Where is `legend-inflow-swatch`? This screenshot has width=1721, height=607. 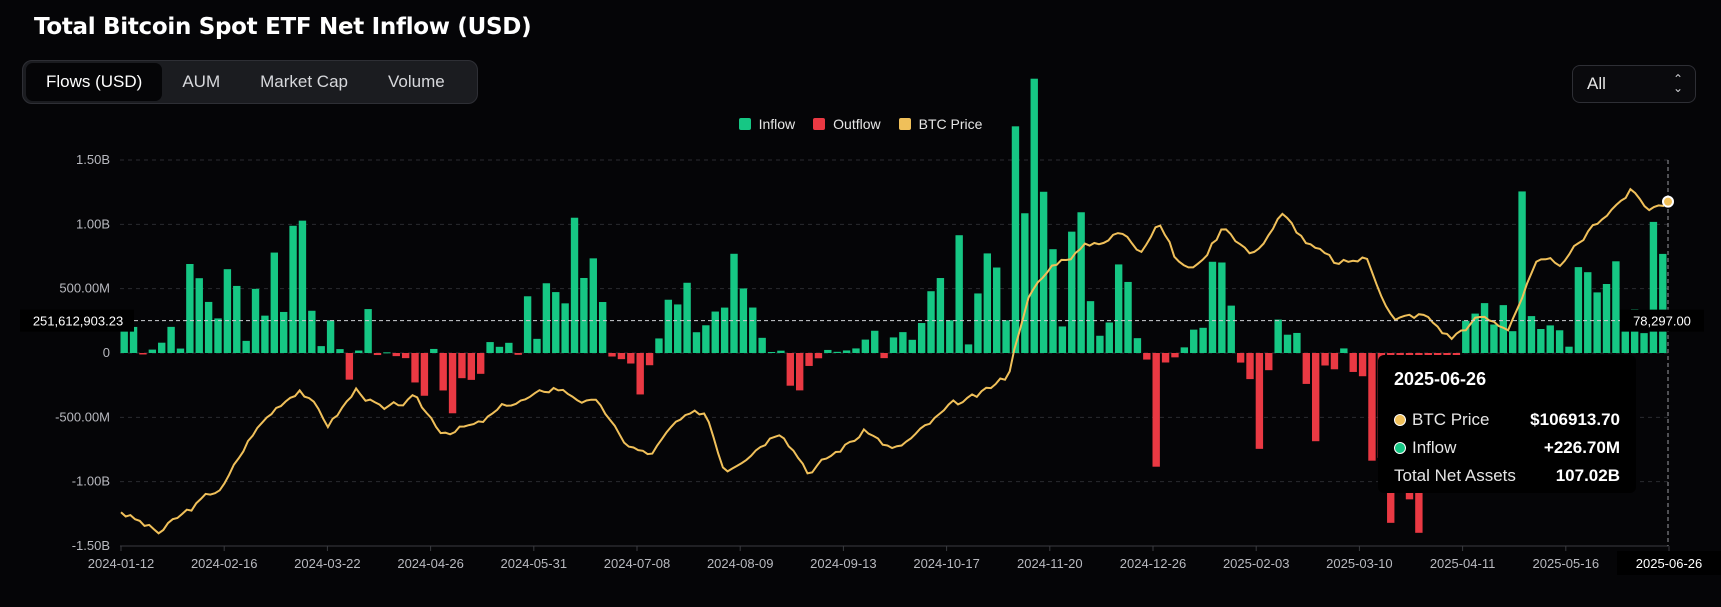
legend-inflow-swatch is located at coordinates (744, 124).